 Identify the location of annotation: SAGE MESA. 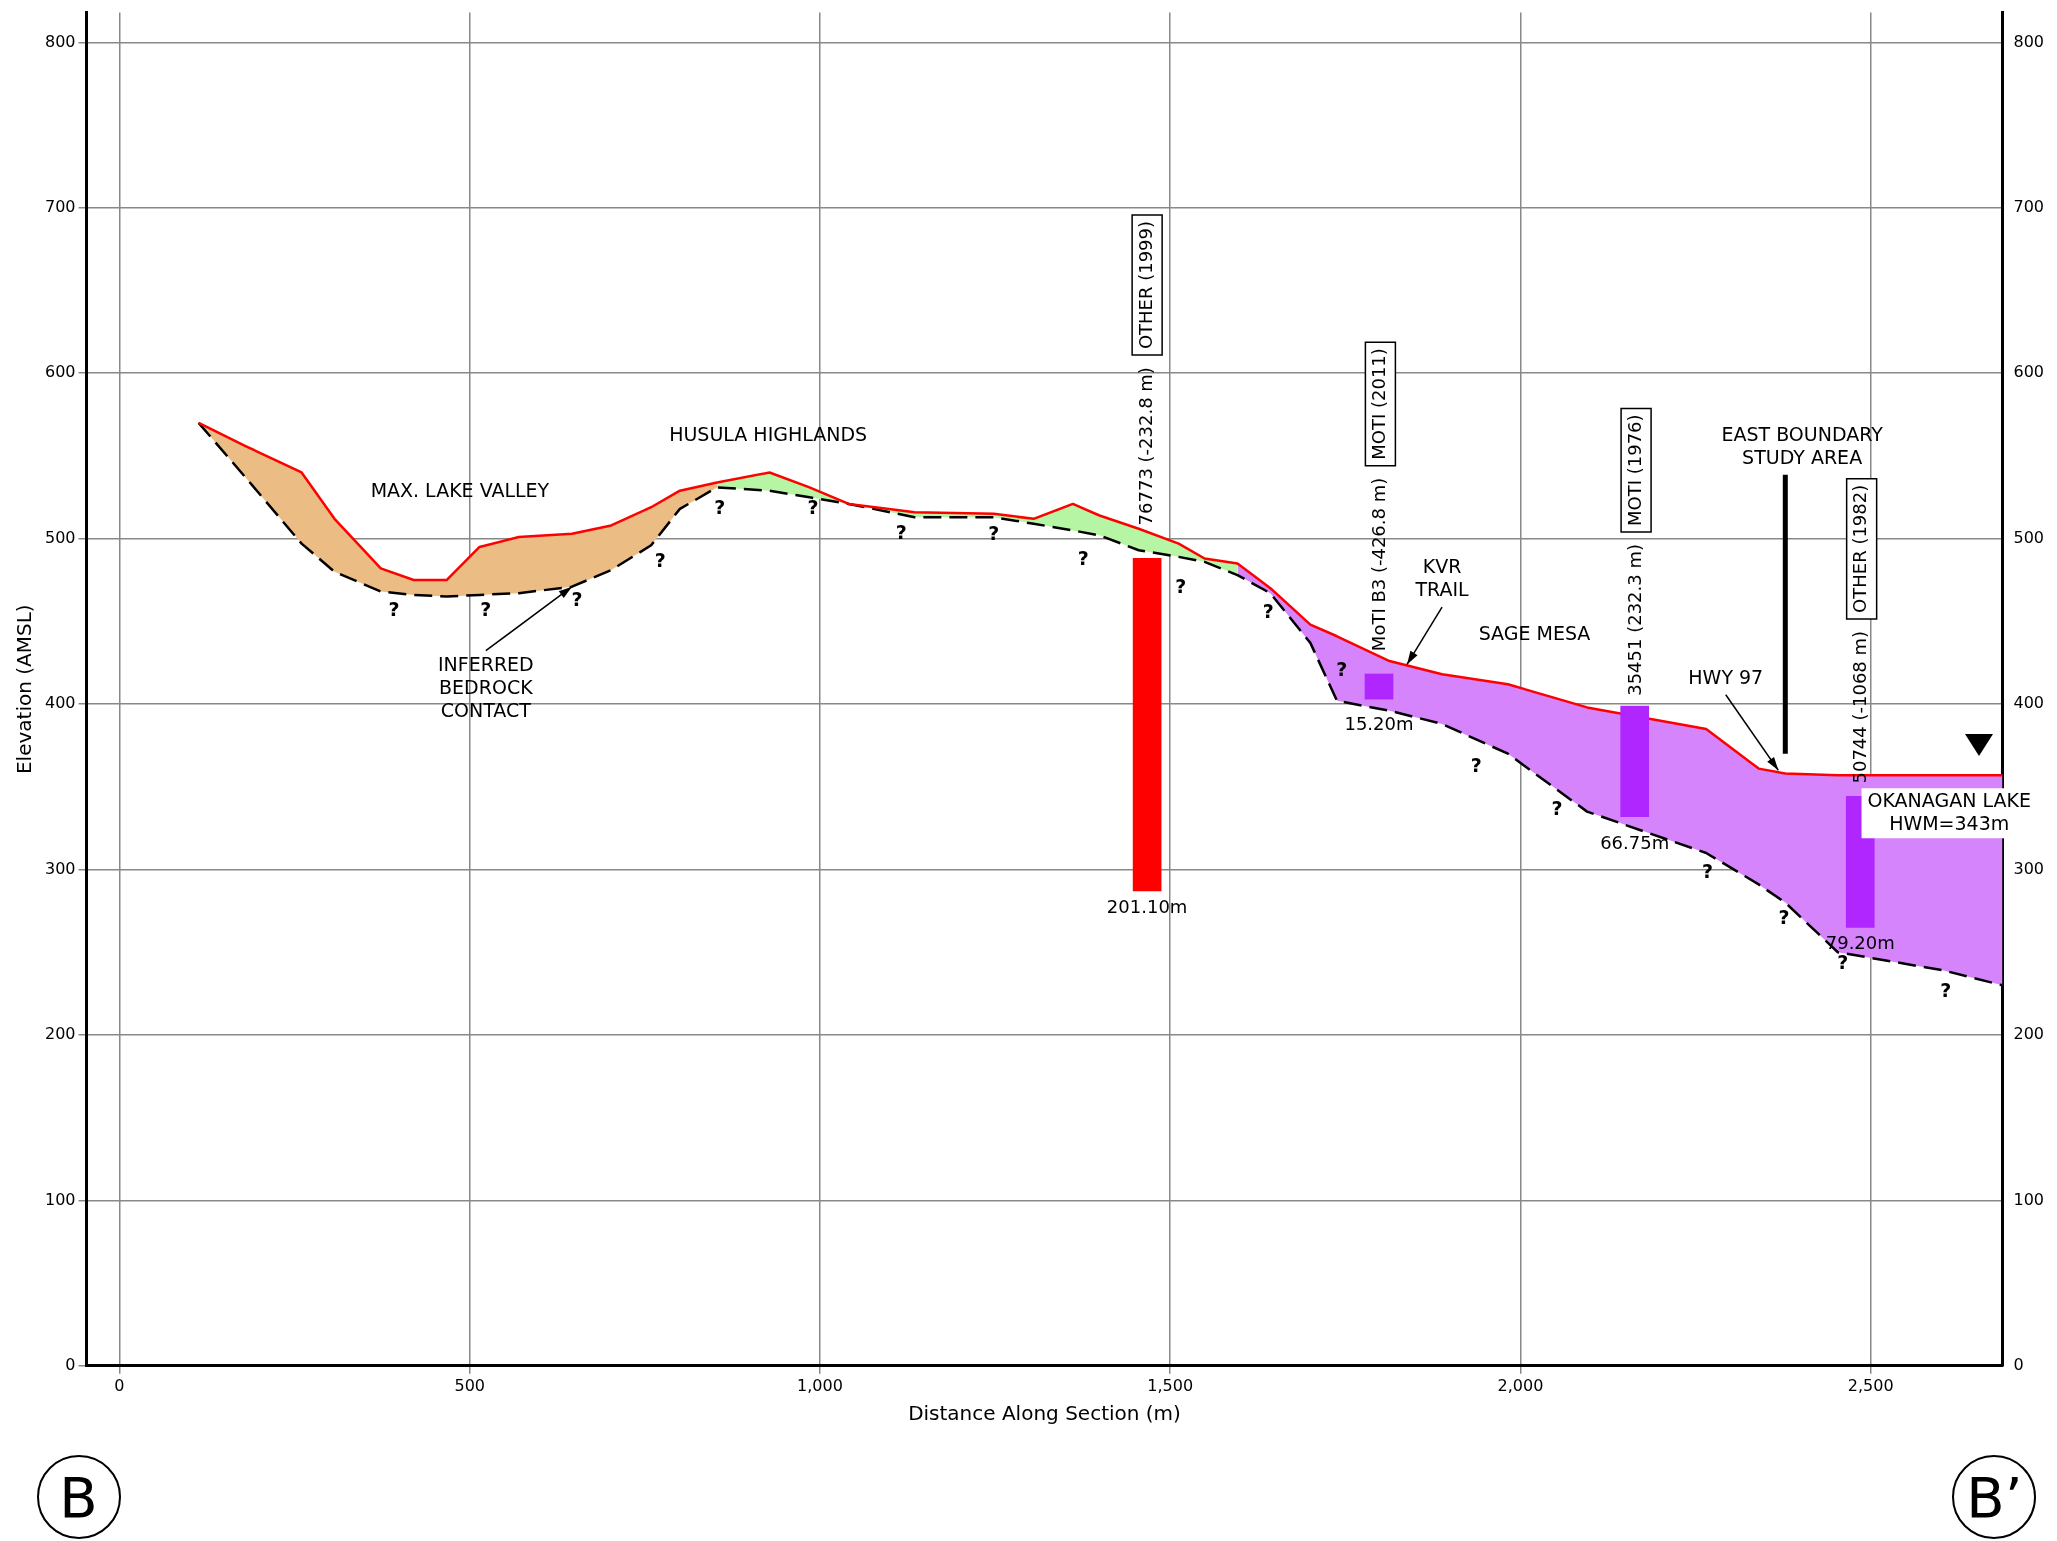
(1534, 632).